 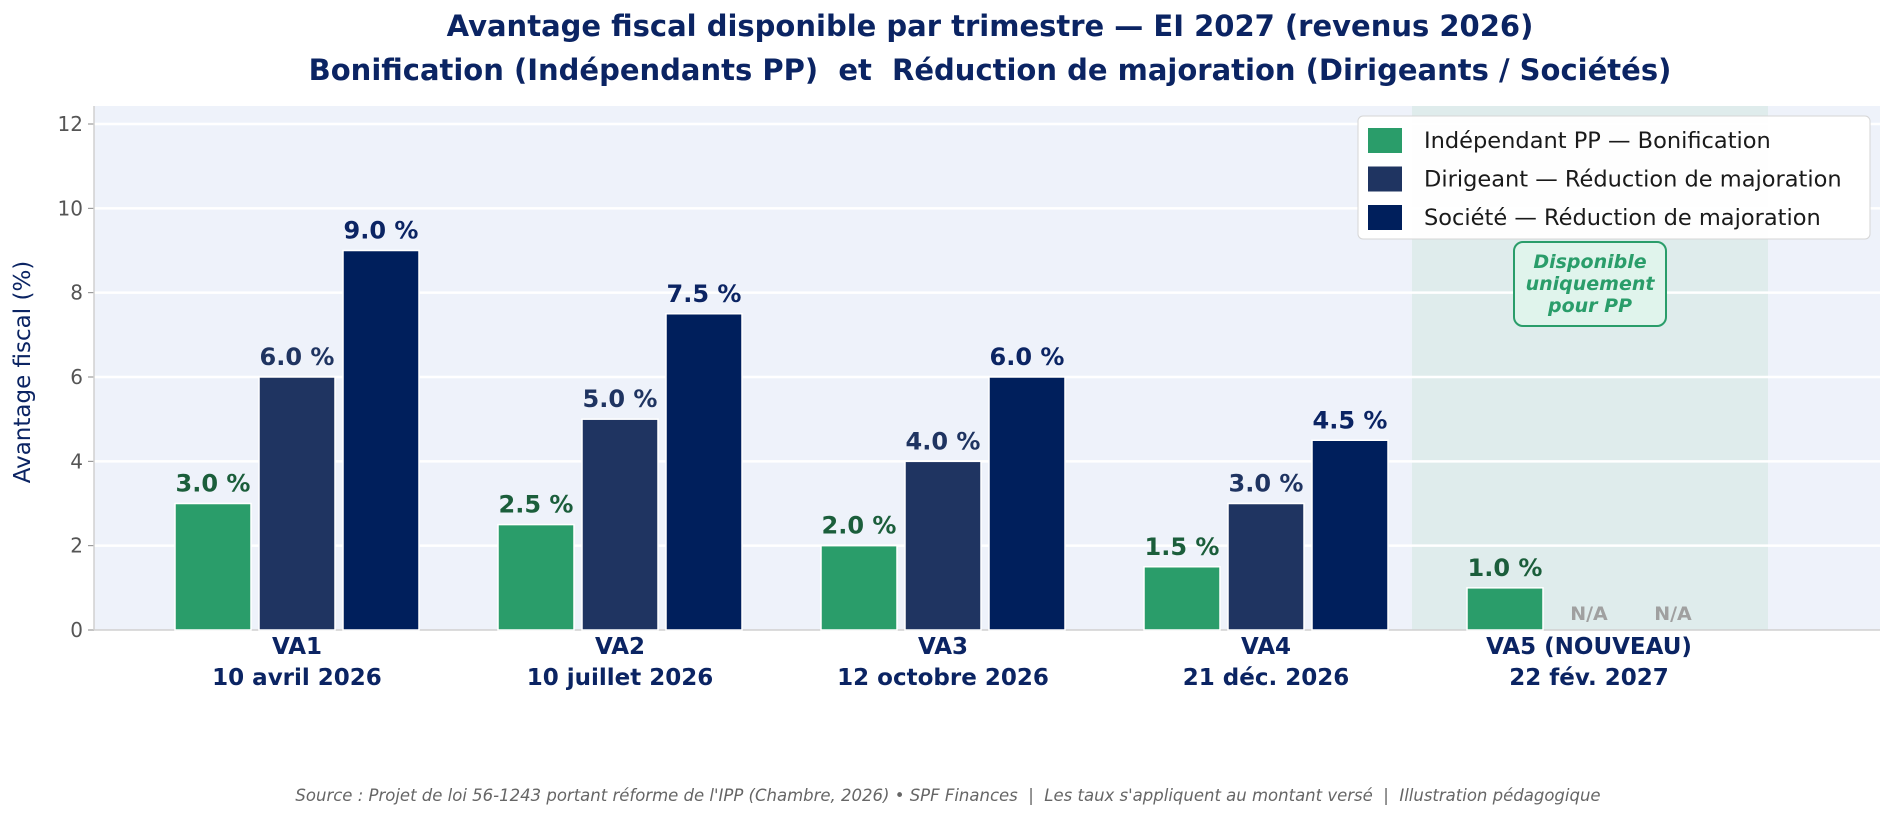 I want to click on annotation-box, so click(x=1590, y=284).